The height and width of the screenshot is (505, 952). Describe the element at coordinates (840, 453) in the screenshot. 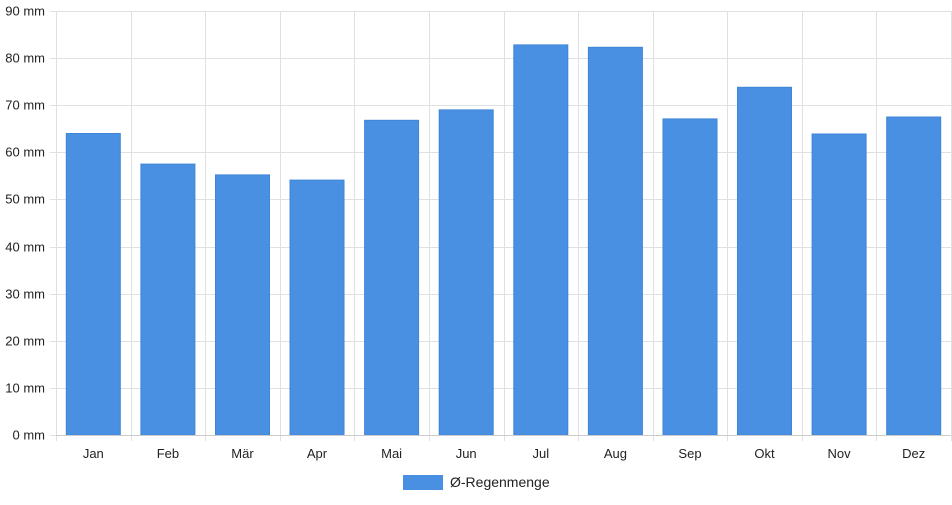

I see `x-tick-label: Nov` at that location.